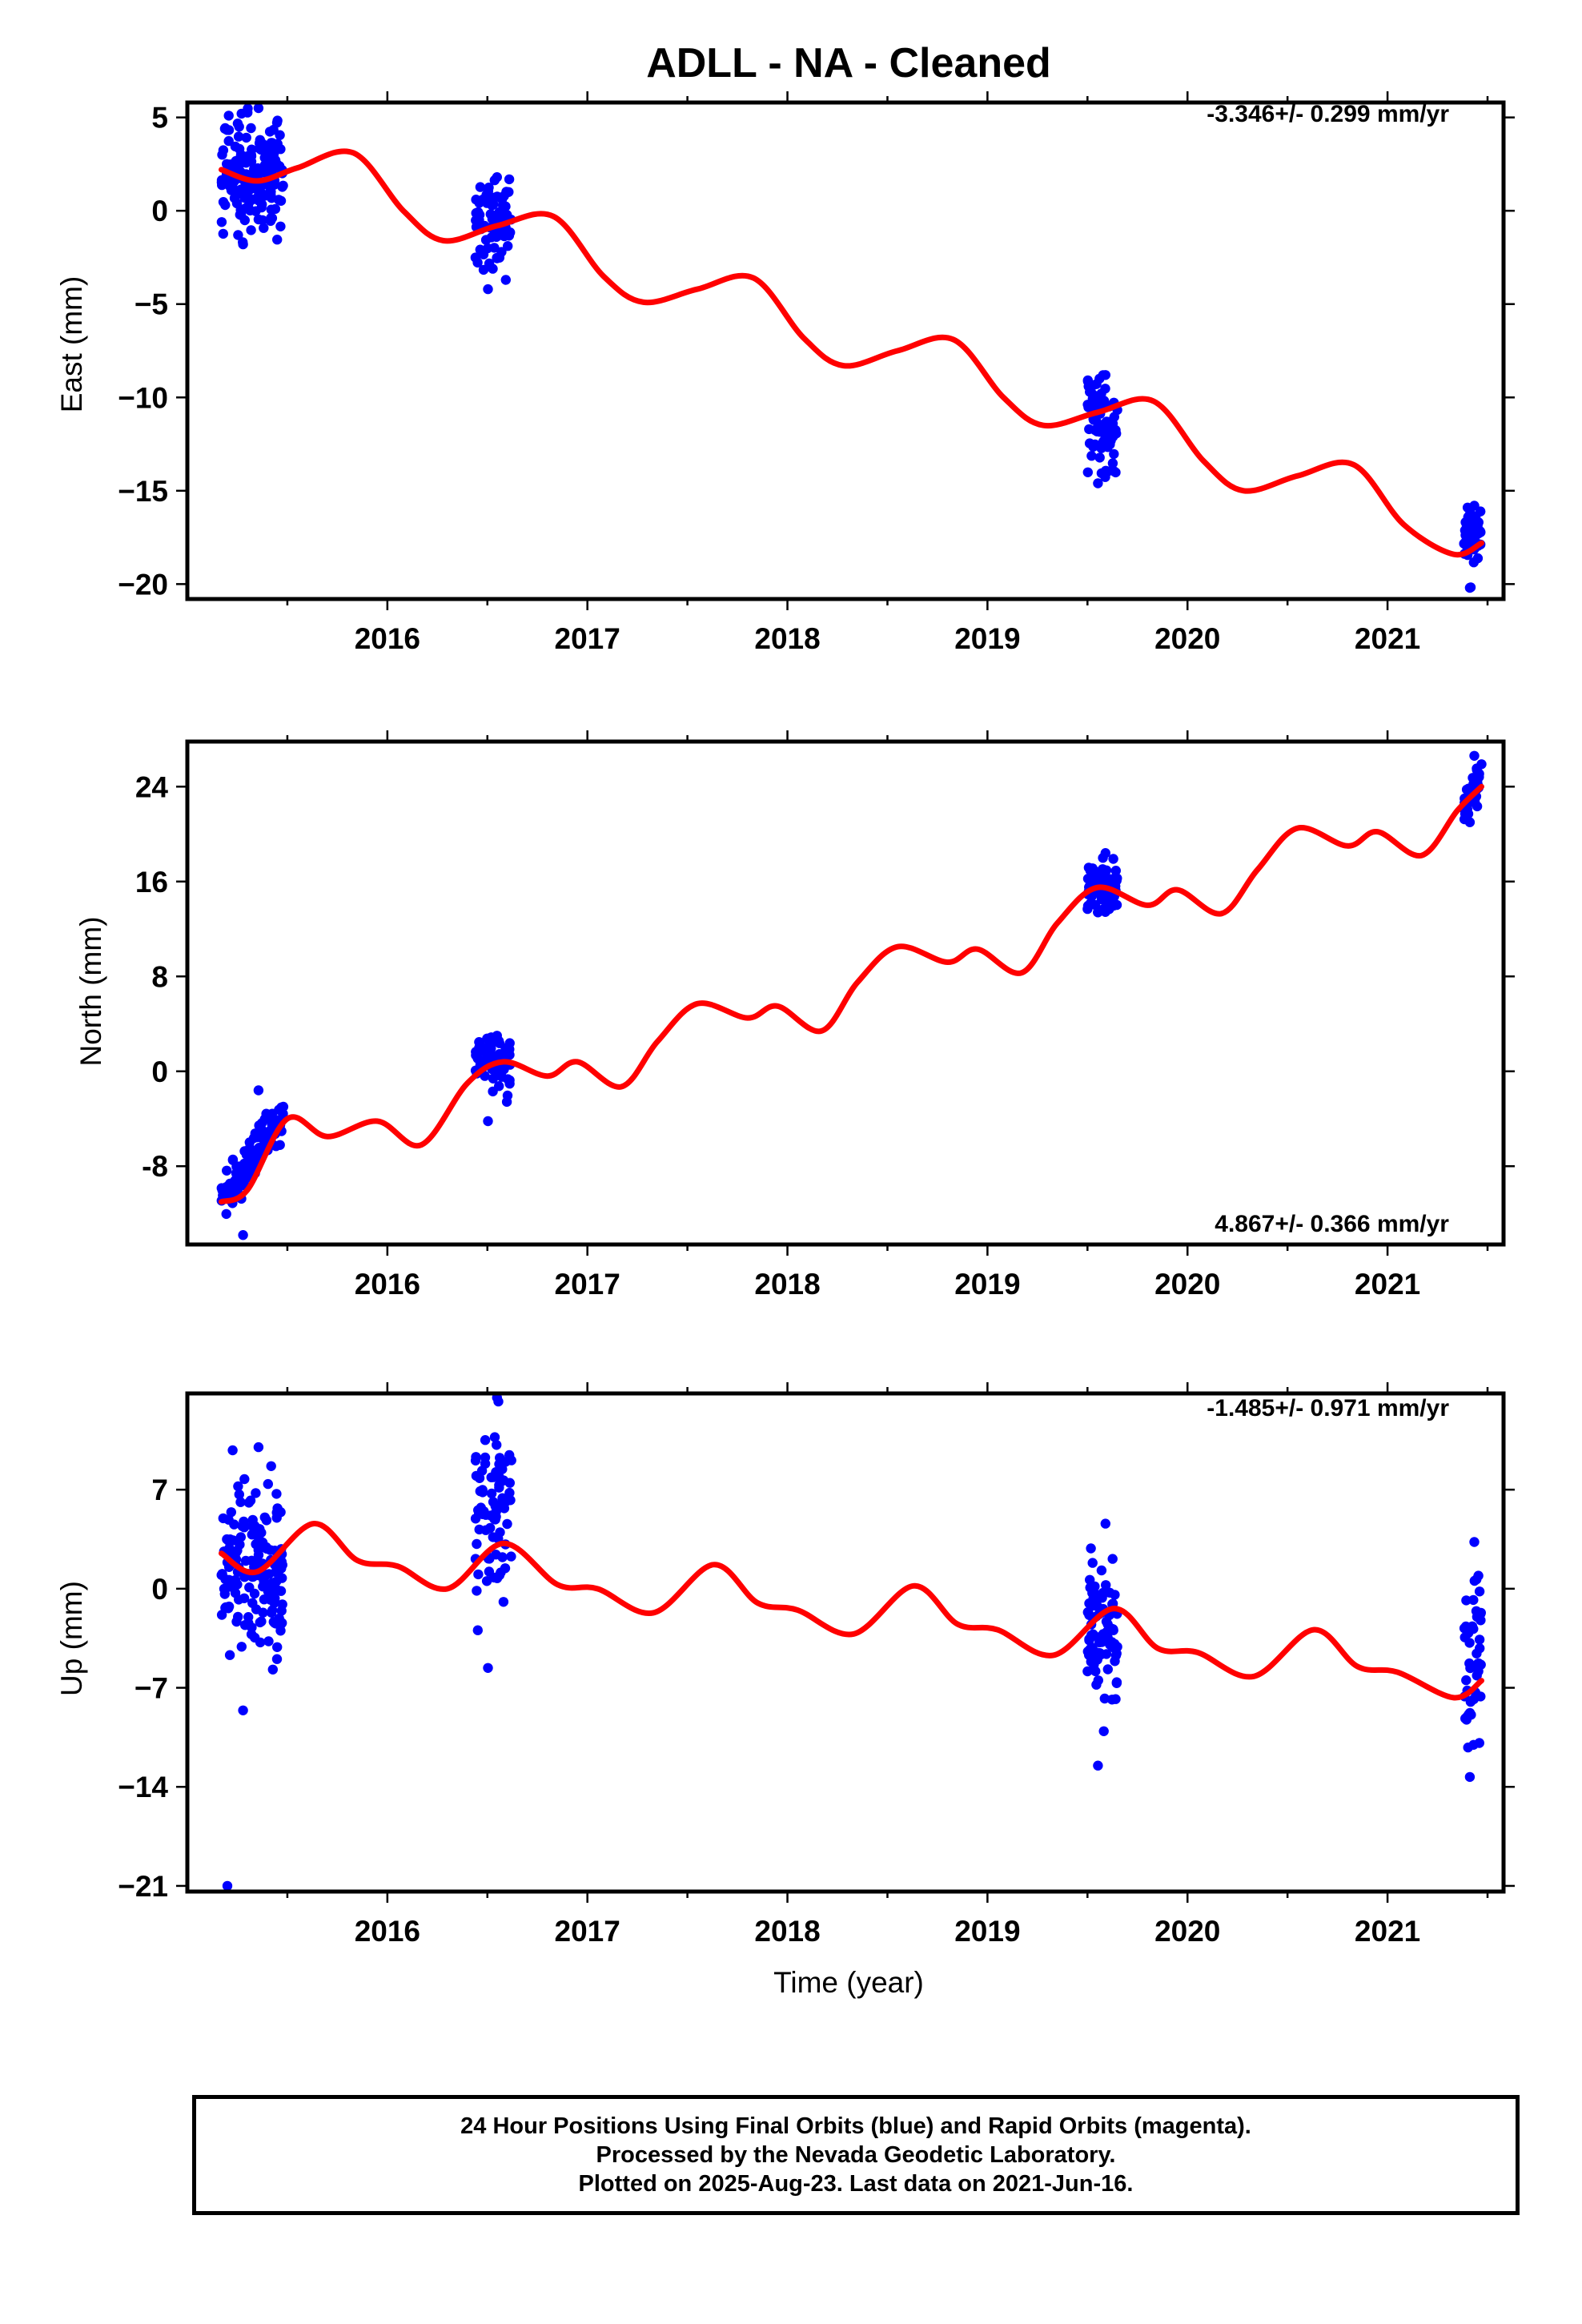 The image size is (1582, 2324). Describe the element at coordinates (388, 1931) in the screenshot. I see `up-x-tick-label: 2016` at that location.